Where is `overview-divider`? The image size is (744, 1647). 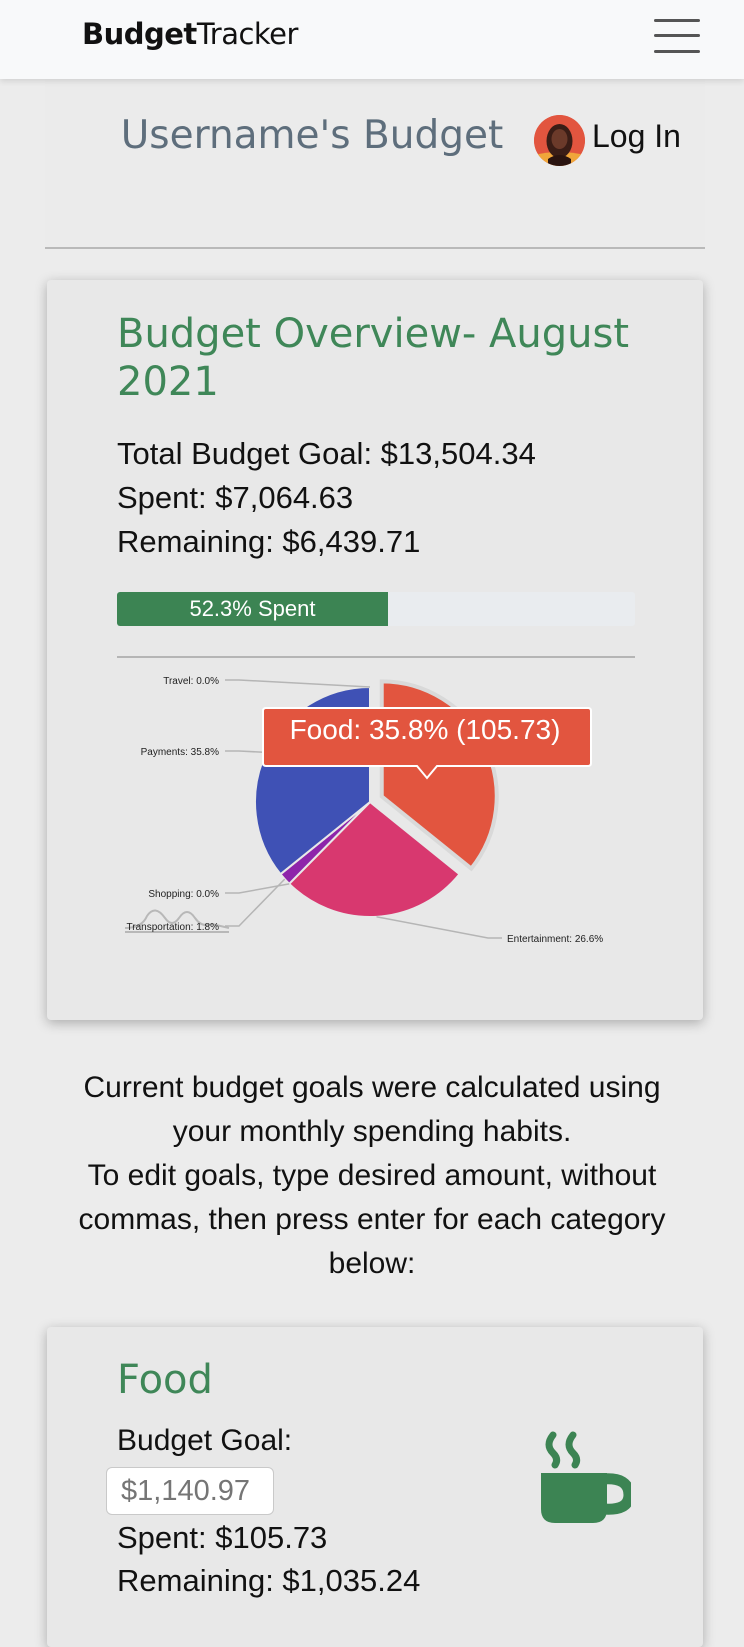 overview-divider is located at coordinates (376, 657).